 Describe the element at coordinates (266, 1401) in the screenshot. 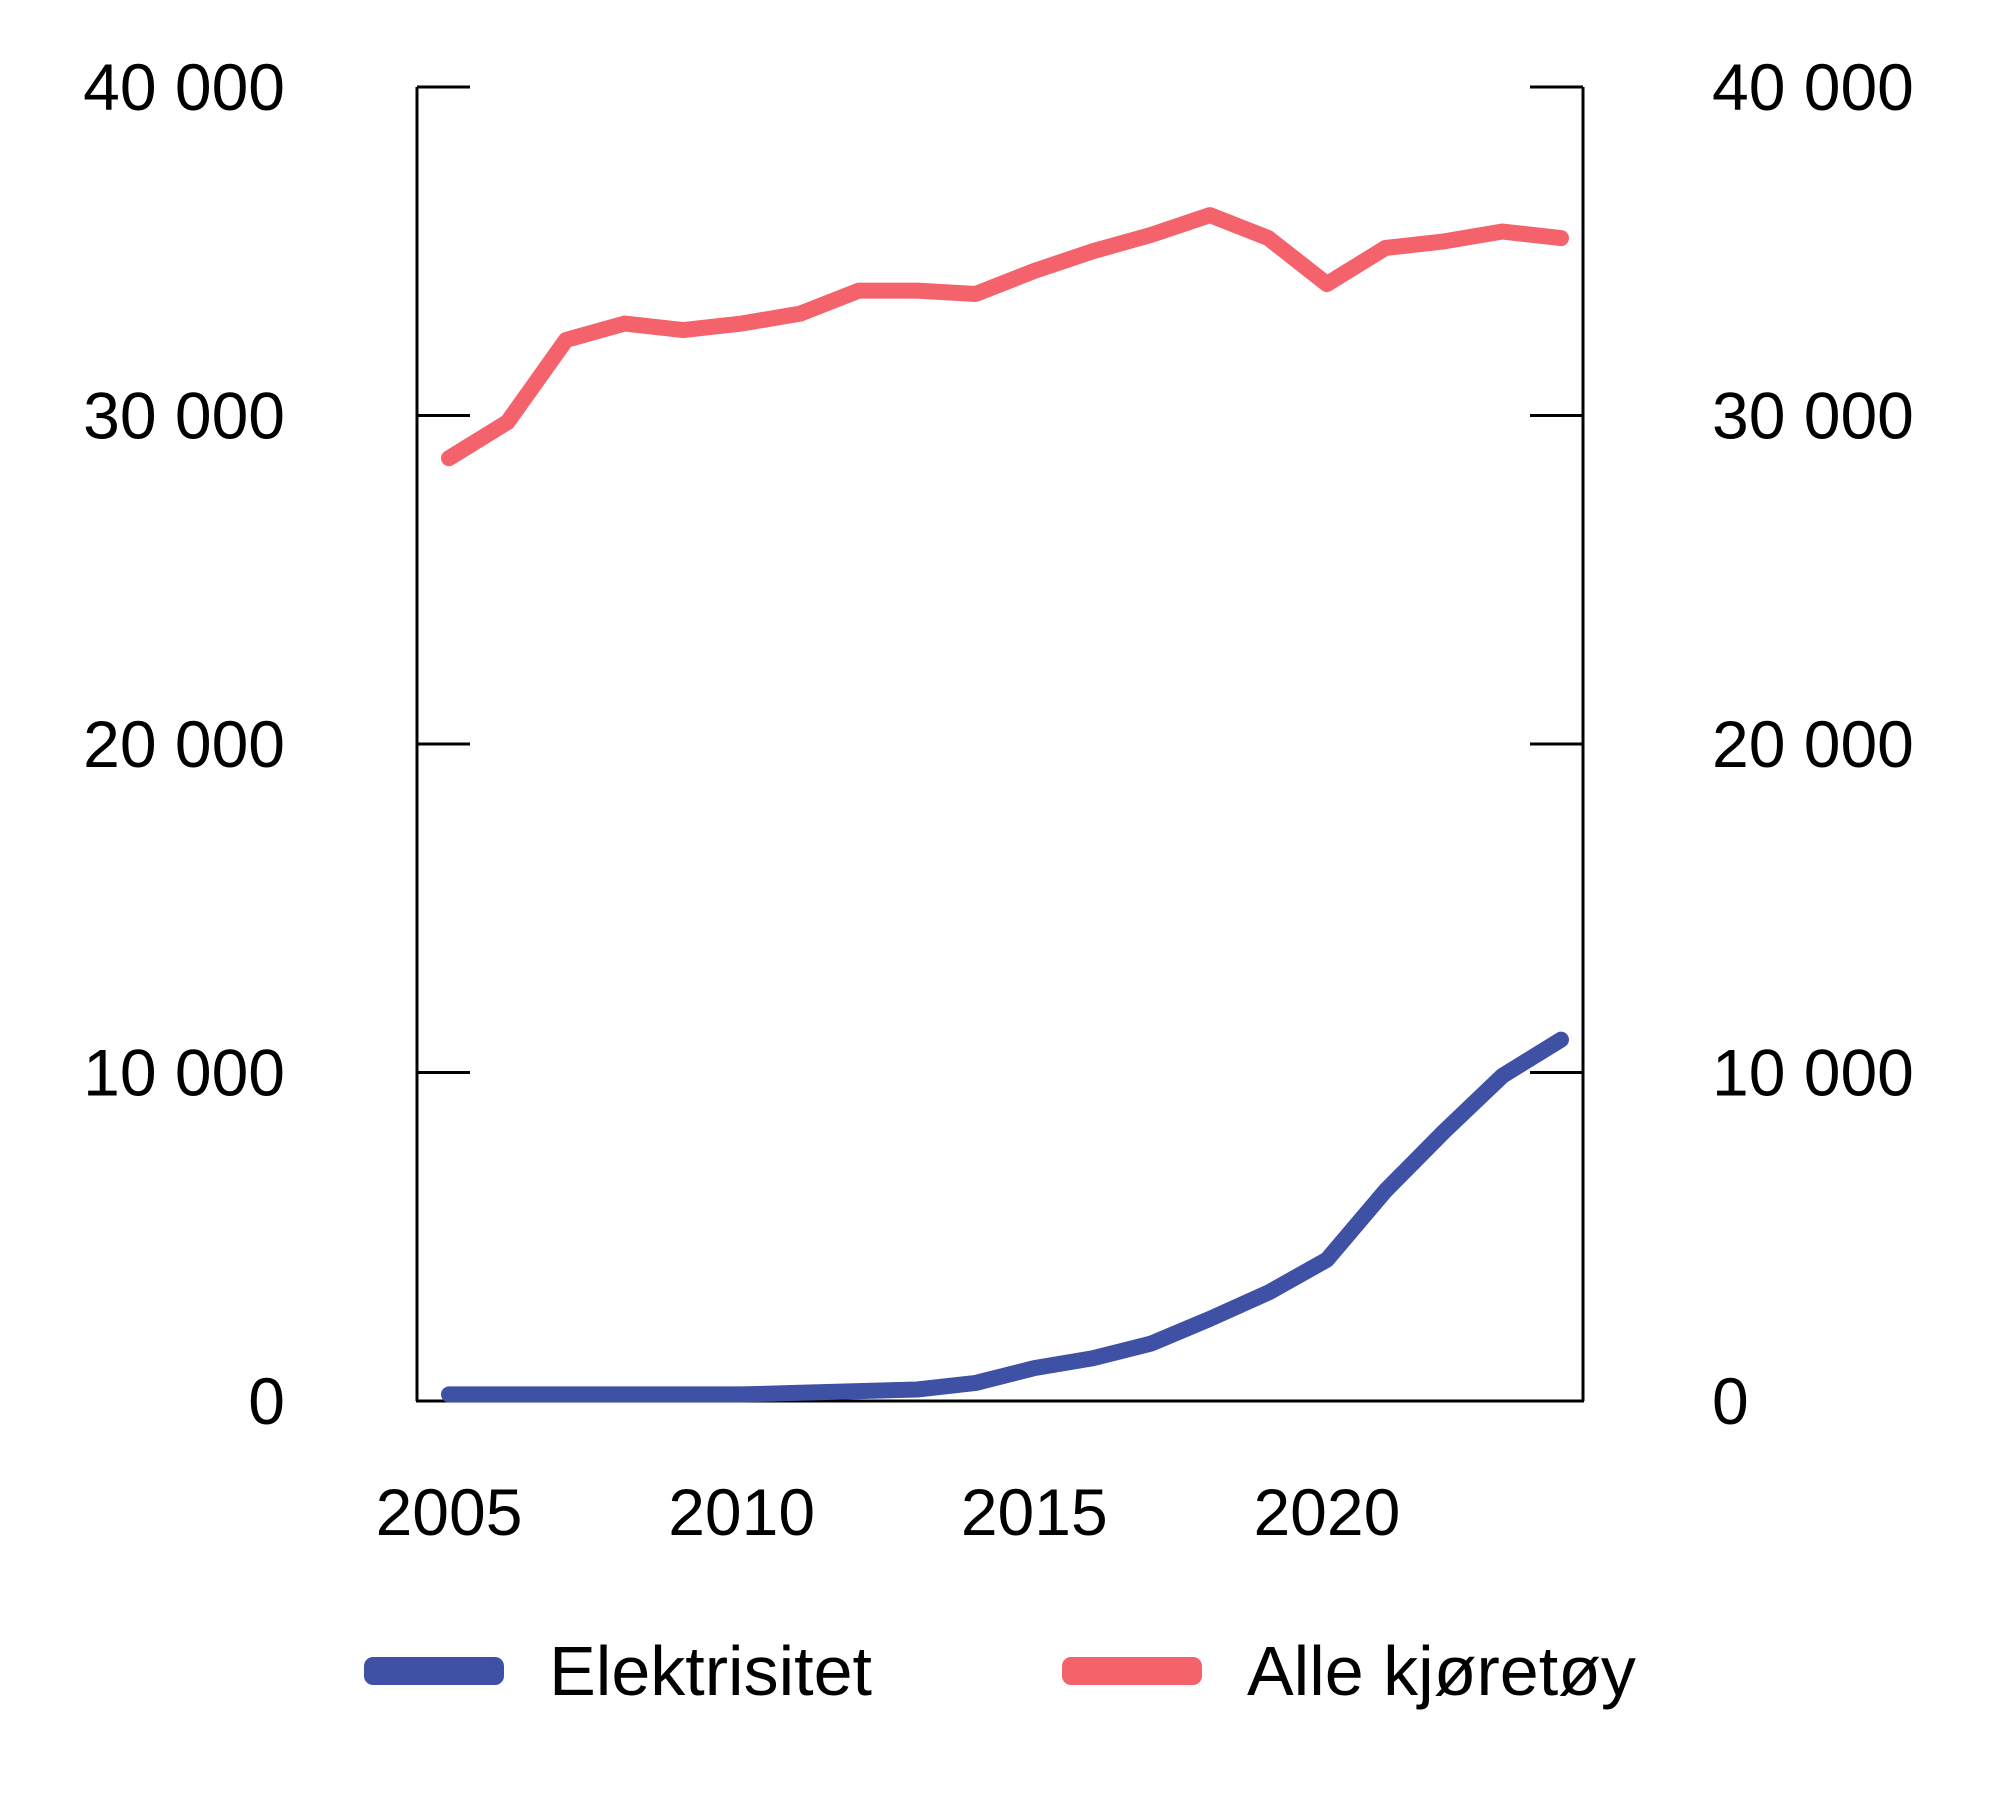

I see `y-tick-label-left: 0` at that location.